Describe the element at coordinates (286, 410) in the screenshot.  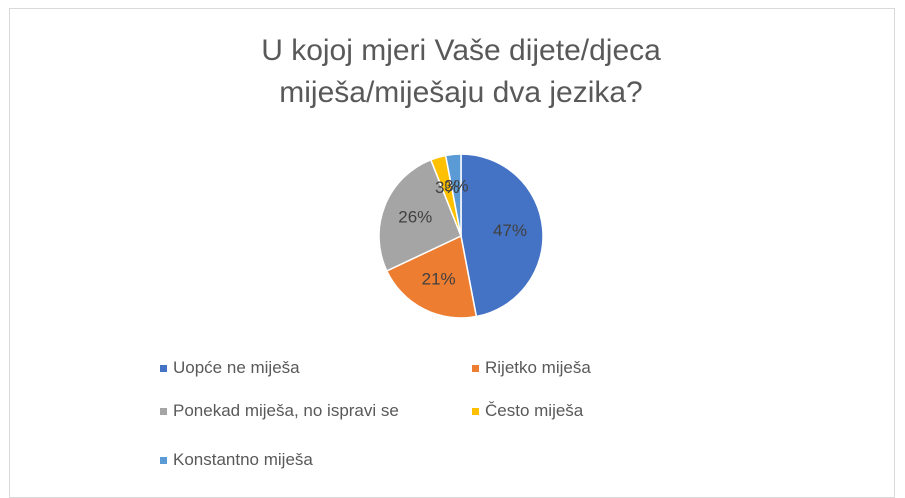
I see `legend-label: Ponekad miješa, no ispravi se` at that location.